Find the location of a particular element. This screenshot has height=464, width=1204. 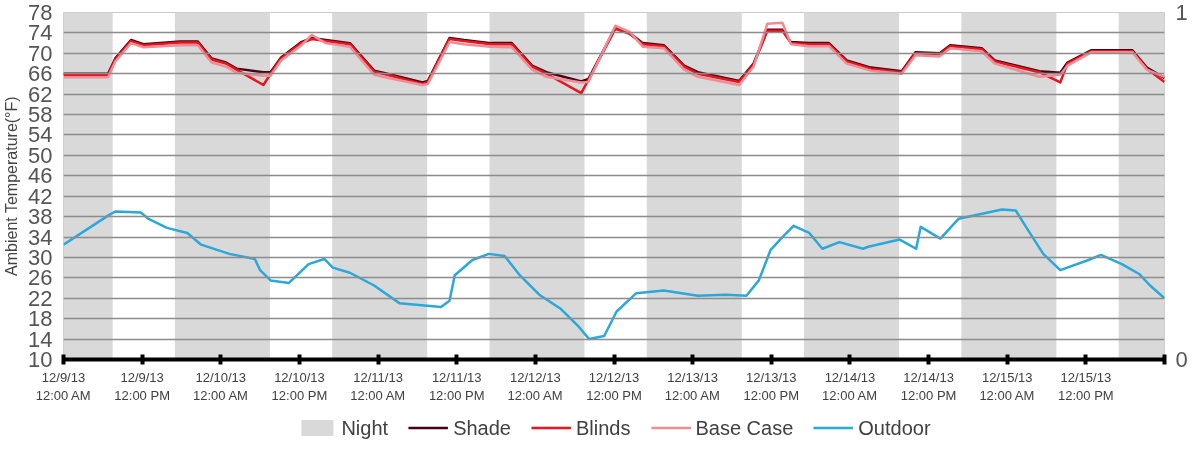

y-axis-title: Ambient Temperature(°F) is located at coordinates (12, 186).